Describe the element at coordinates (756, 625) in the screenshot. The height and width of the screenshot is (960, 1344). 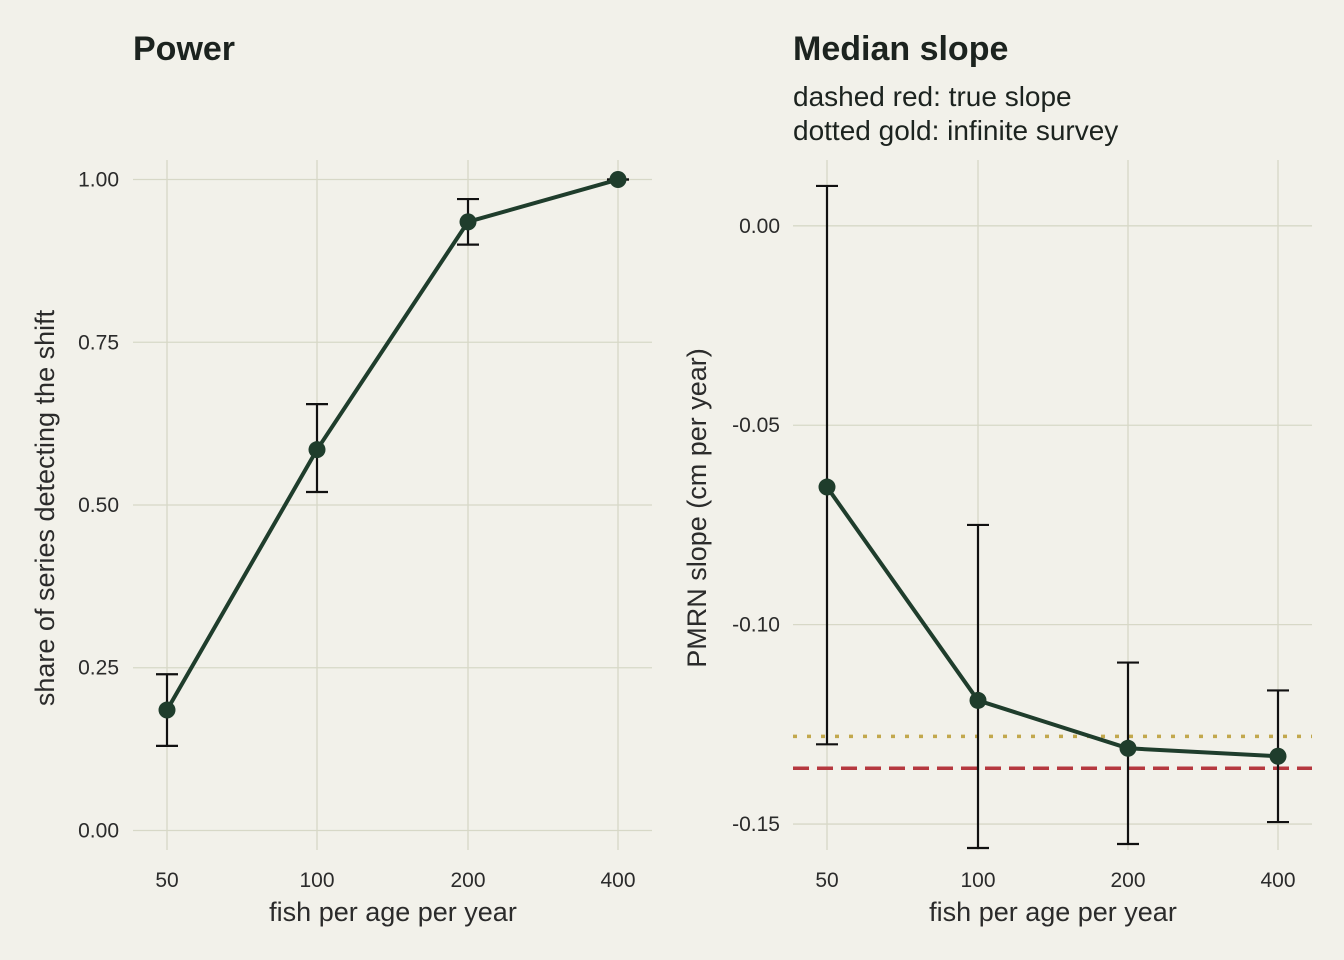
I see `y-tick-label: -0.10` at that location.